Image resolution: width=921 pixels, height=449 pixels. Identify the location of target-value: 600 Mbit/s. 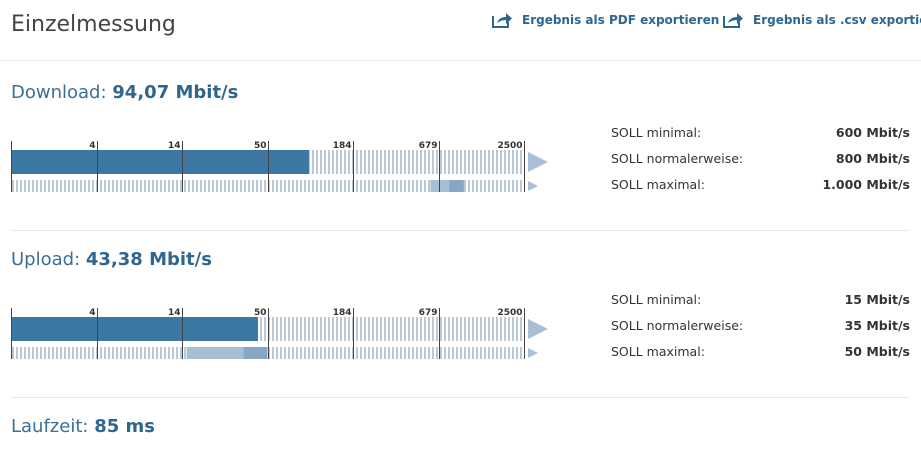
(872, 132).